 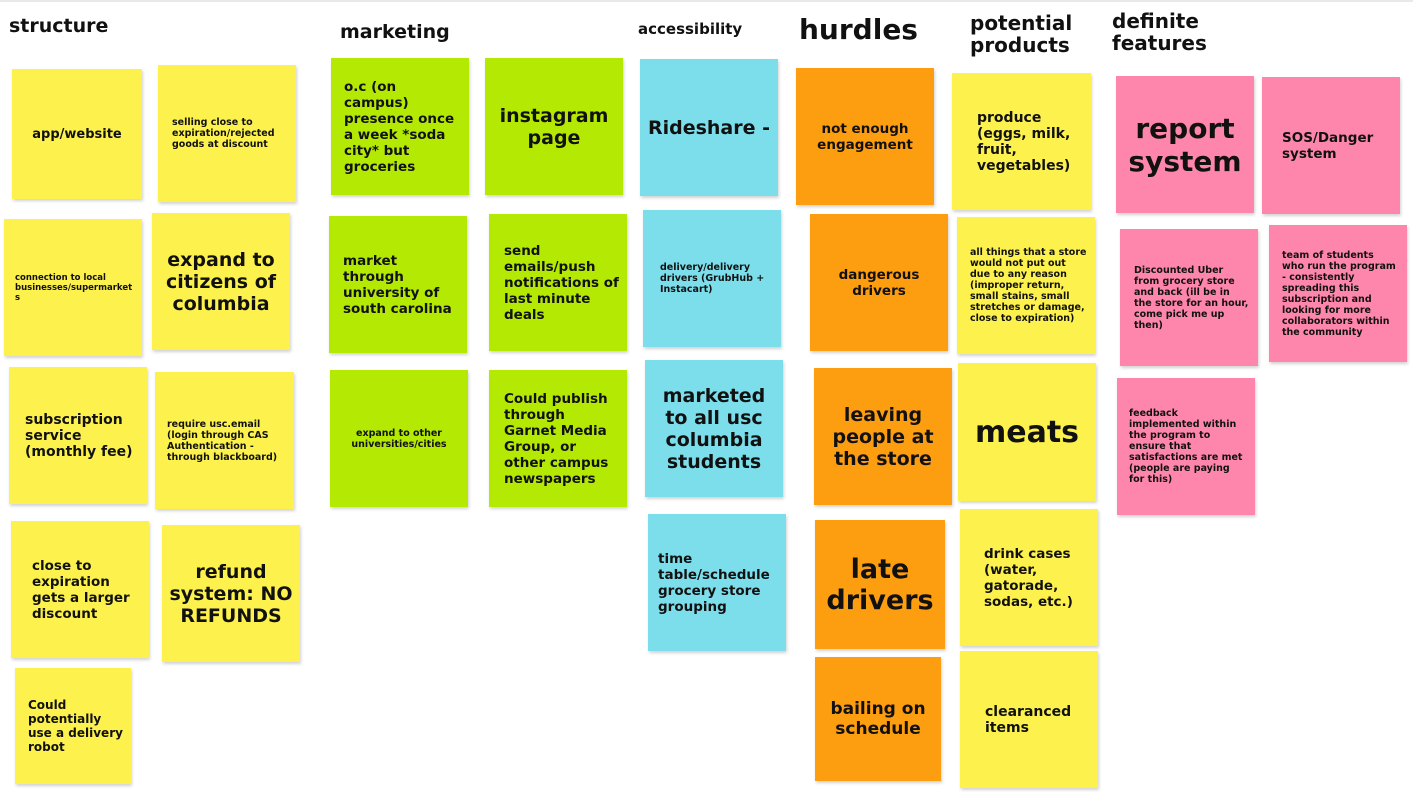 I want to click on sticky-note-sos-danger: SOS/Danger system, so click(x=1331, y=145).